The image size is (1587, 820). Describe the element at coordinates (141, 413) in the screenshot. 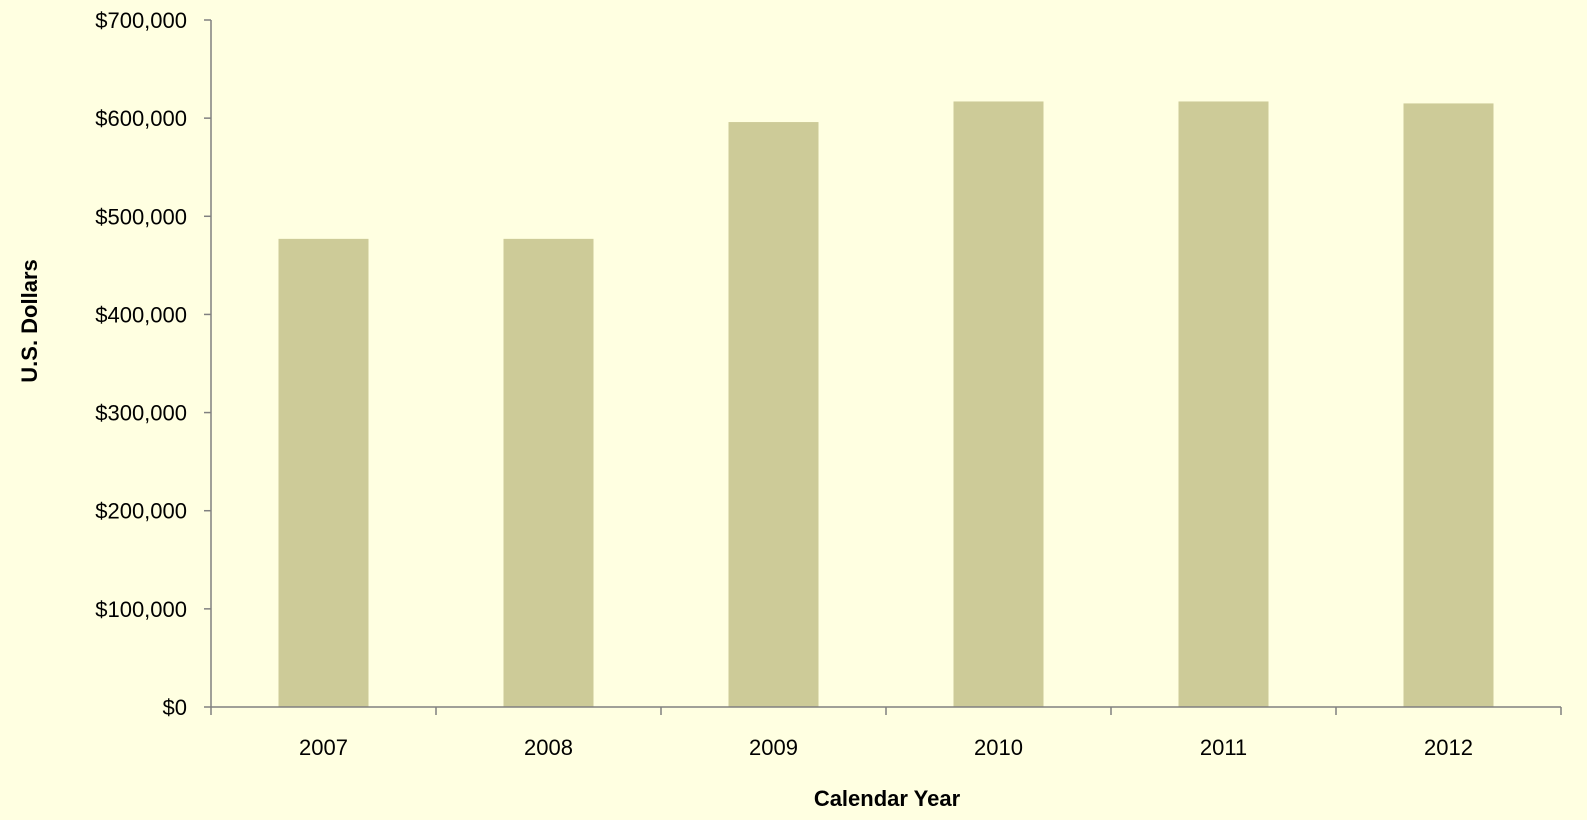

I see `y-tick-label: $300,000` at that location.